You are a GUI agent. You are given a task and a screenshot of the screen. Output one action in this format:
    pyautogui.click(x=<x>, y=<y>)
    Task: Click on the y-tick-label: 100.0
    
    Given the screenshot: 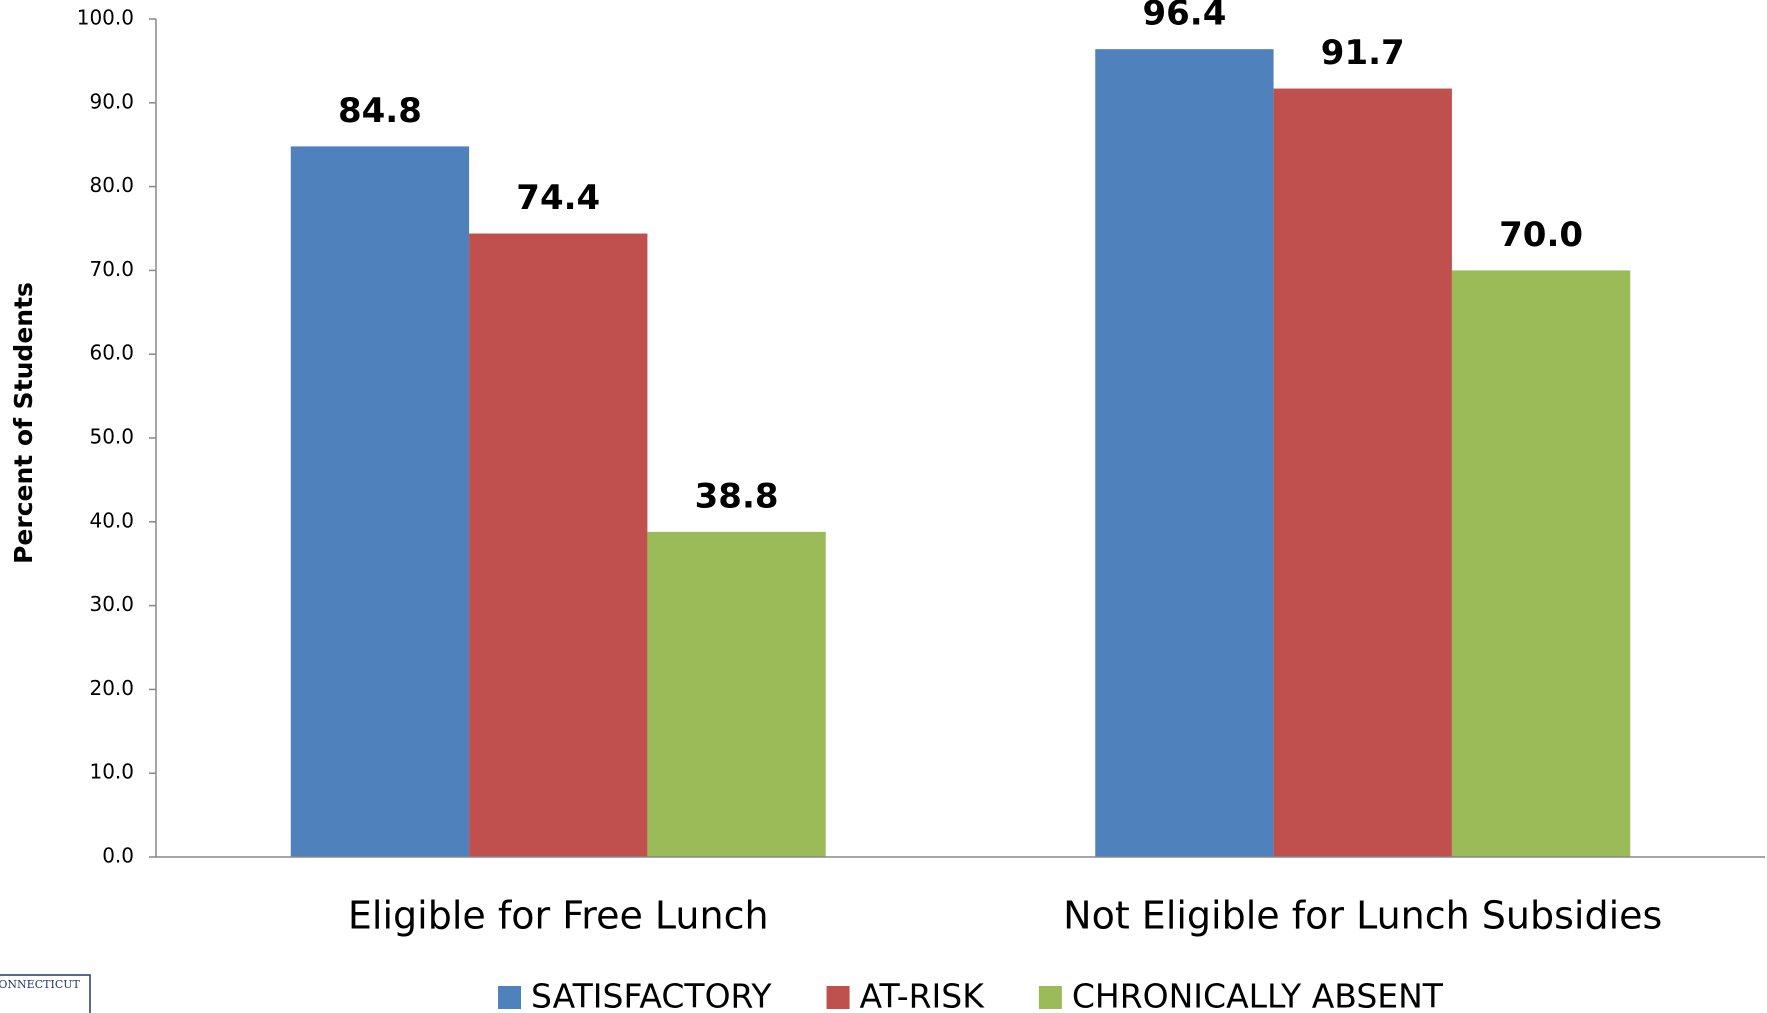 What is the action you would take?
    pyautogui.click(x=105, y=18)
    